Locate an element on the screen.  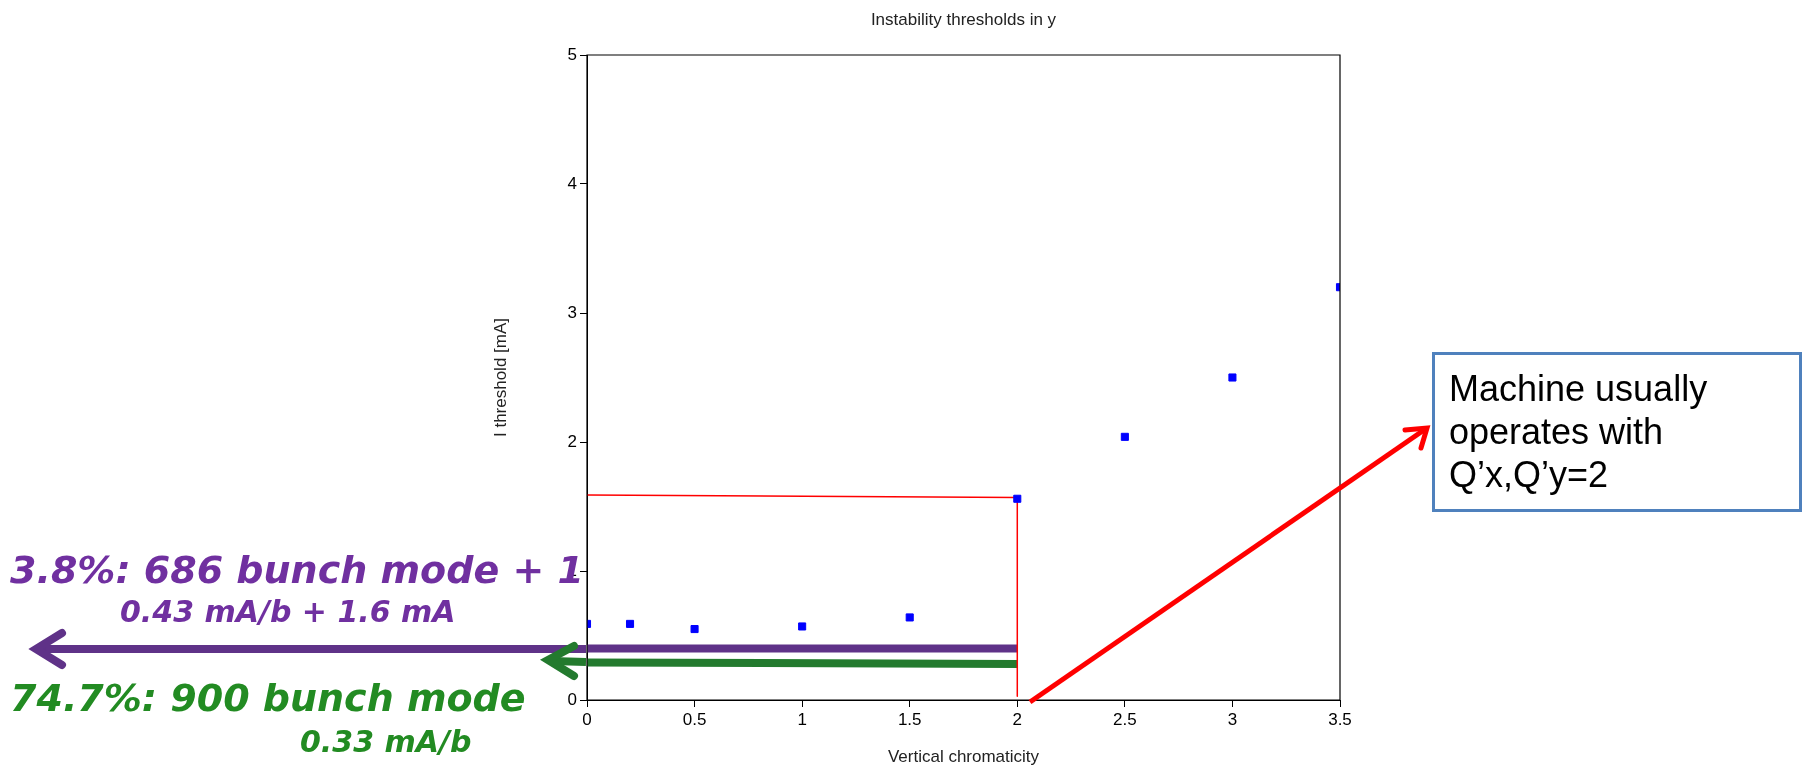
x-tick-label: 2.5 is located at coordinates (1125, 719).